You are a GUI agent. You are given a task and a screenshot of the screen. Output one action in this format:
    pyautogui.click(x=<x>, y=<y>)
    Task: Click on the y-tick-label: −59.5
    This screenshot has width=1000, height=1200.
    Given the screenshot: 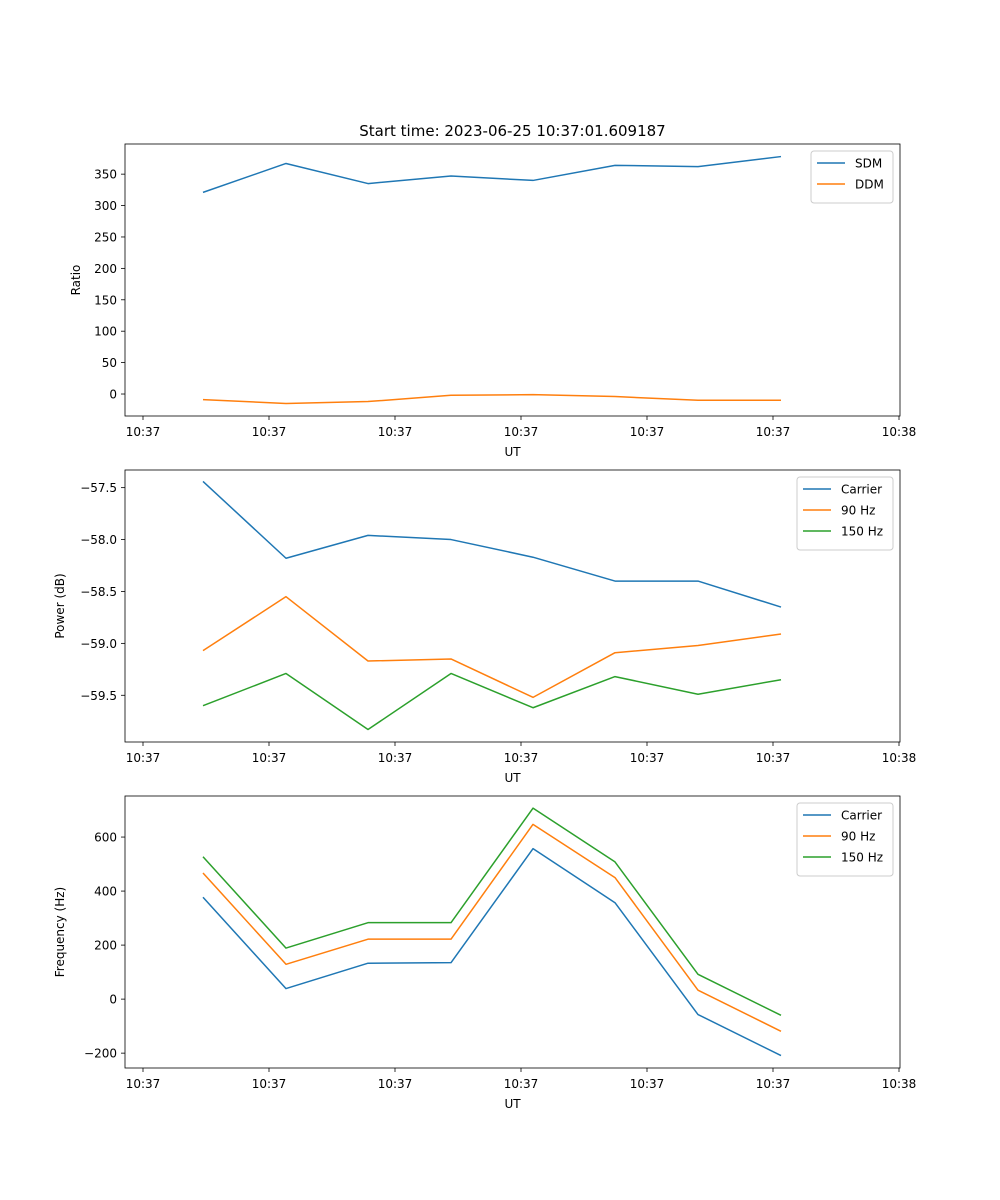 What is the action you would take?
    pyautogui.click(x=98, y=696)
    